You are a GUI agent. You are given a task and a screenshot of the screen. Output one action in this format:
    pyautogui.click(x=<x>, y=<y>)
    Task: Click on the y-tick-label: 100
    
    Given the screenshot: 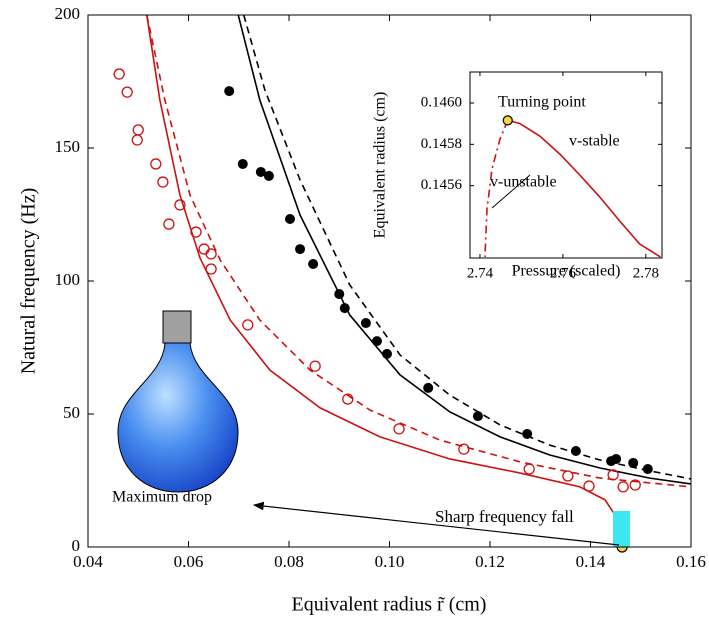 What is the action you would take?
    pyautogui.click(x=68, y=279)
    